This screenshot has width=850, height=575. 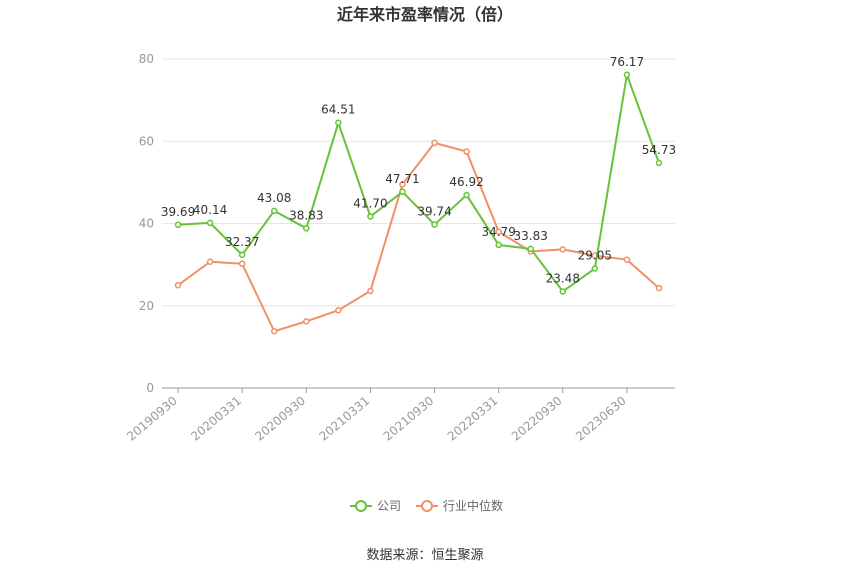 I want to click on legend-item-1: 行业中位数, so click(x=459, y=505).